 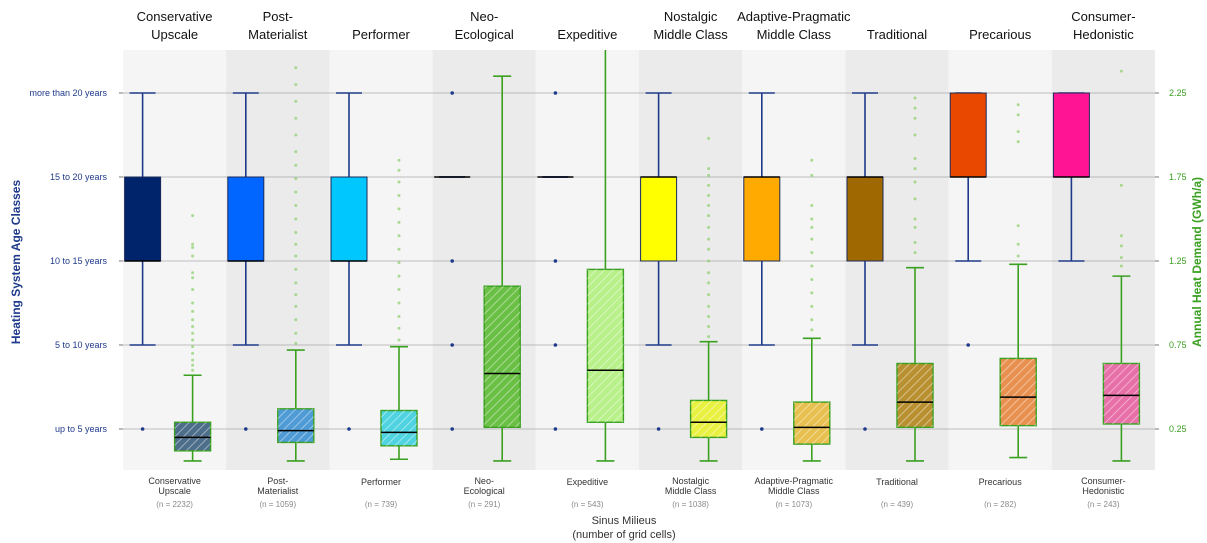 I want to click on x-axis-subtitle: (number of grid cells), so click(x=623, y=535).